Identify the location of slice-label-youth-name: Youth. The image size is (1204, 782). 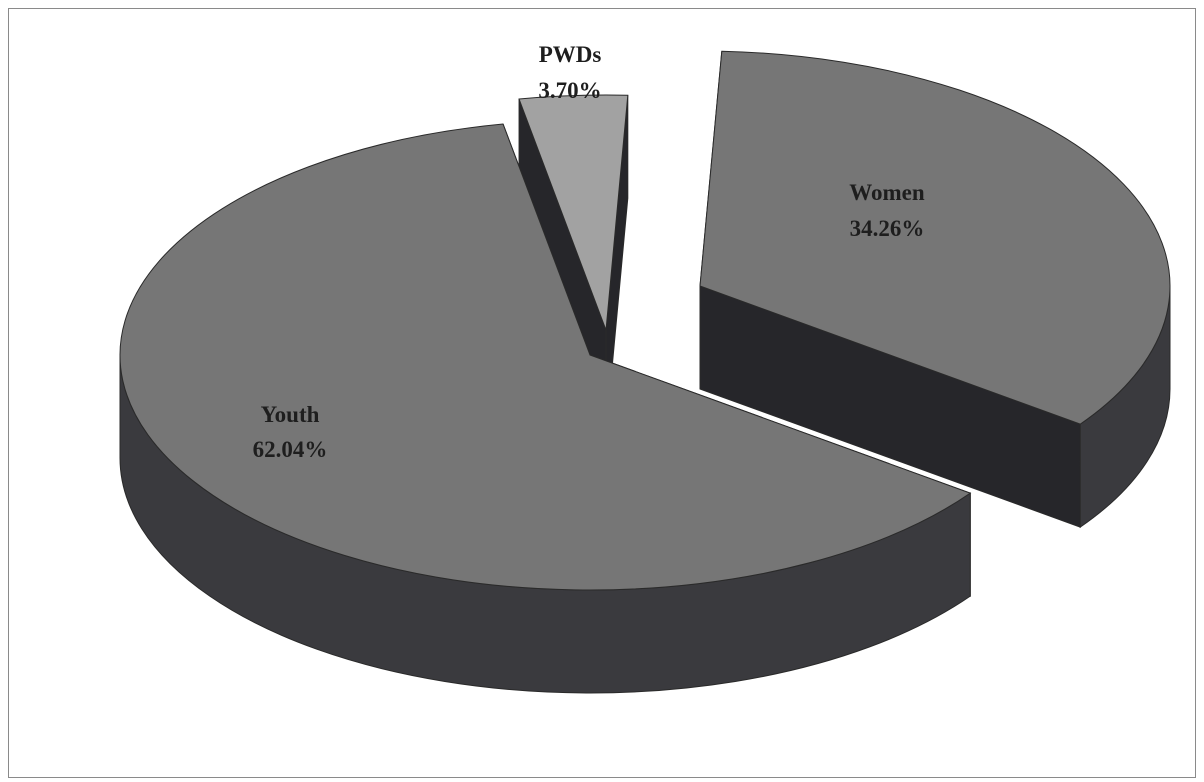
(290, 414).